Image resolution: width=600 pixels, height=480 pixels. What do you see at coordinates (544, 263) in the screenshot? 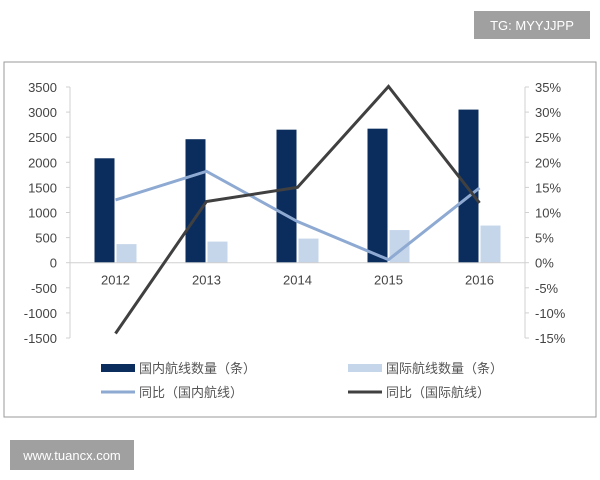
I see `right-tick-label: 0%` at bounding box center [544, 263].